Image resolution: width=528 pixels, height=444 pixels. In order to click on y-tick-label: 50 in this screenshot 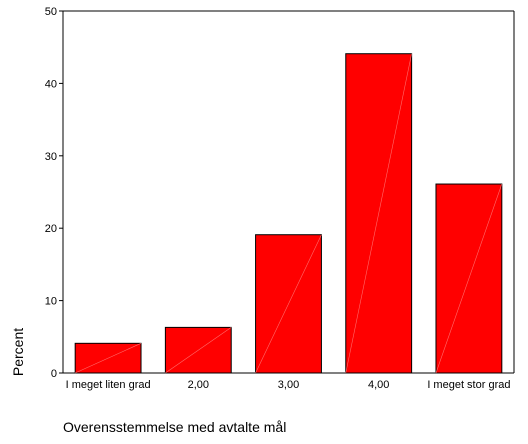, I will do `click(51, 12)`.